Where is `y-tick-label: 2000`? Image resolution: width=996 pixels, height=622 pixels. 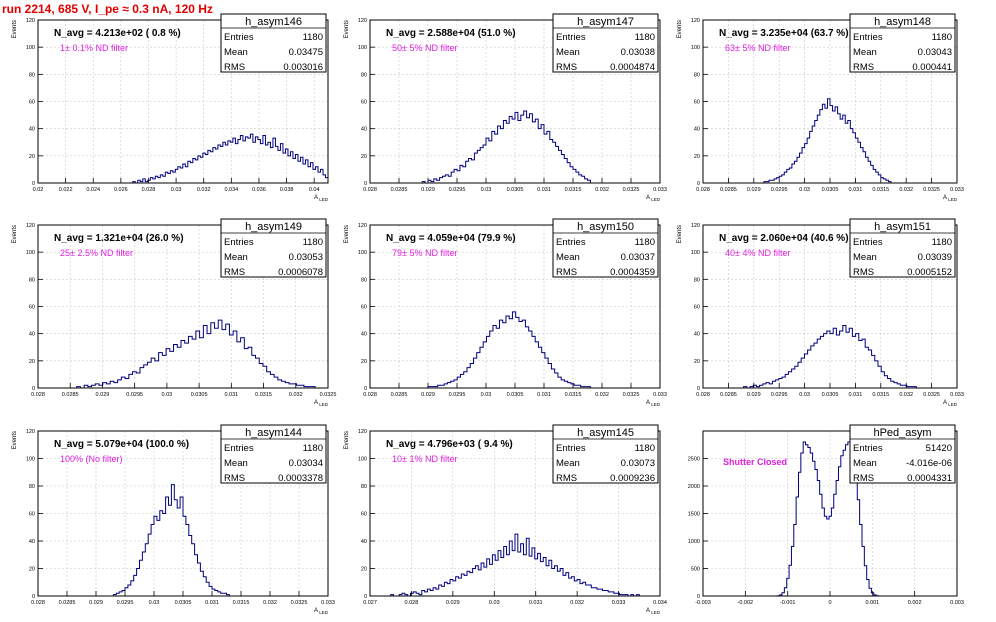 y-tick-label: 2000 is located at coordinates (694, 487).